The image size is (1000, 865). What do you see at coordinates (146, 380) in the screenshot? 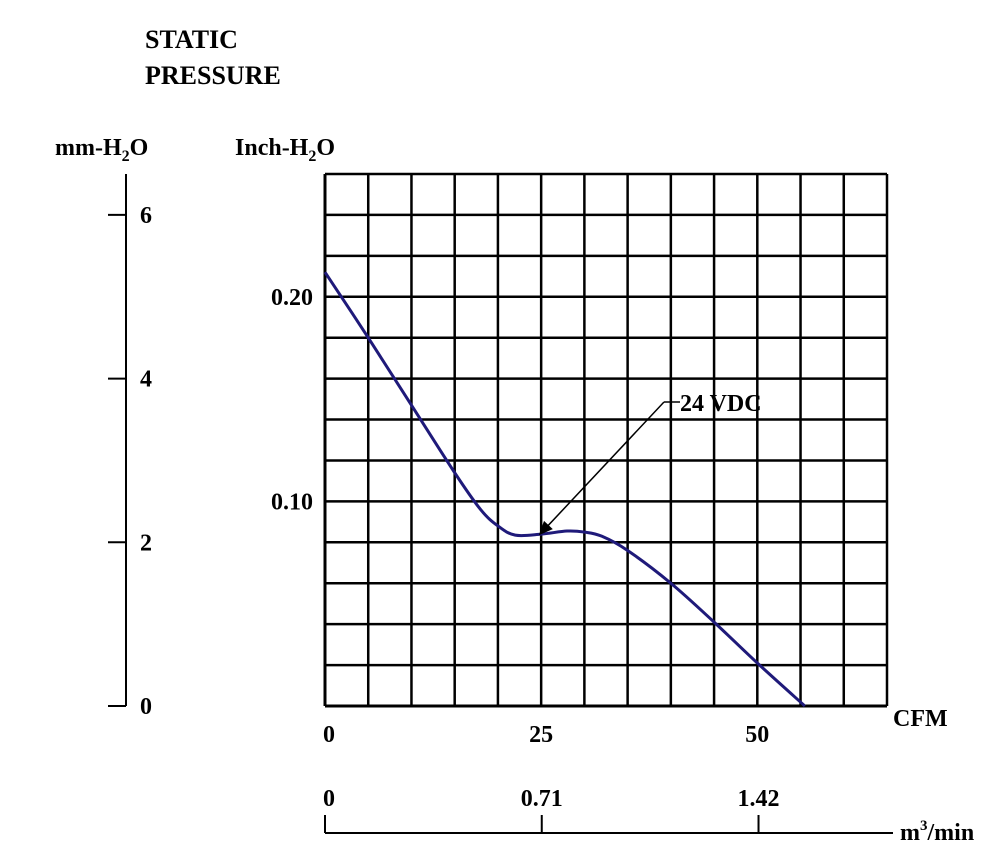
I see `mm-tick-label: 4` at bounding box center [146, 380].